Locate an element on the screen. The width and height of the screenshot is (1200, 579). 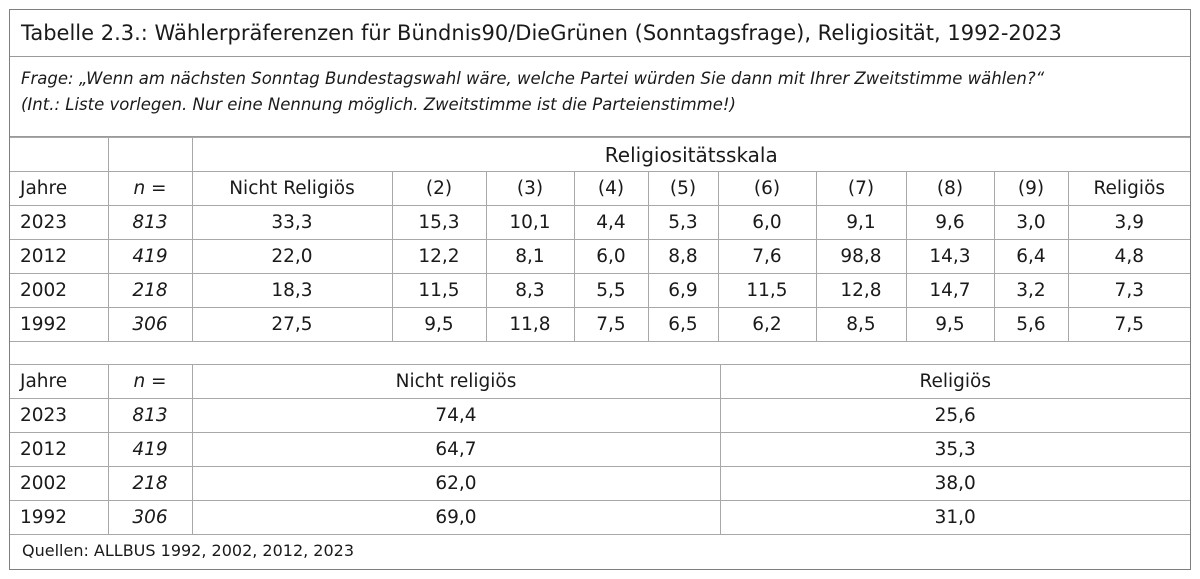
value-cell: 6,4 is located at coordinates (1031, 256).